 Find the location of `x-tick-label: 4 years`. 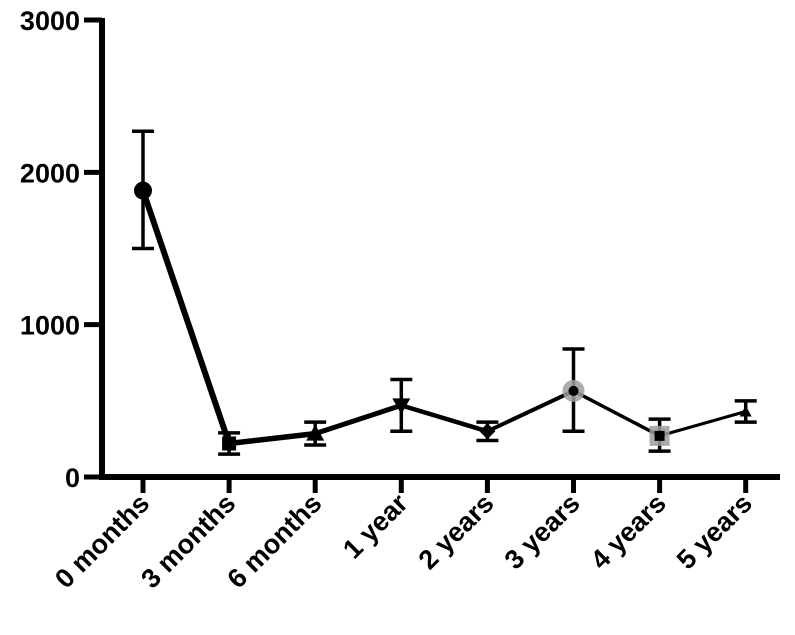

x-tick-label: 4 years is located at coordinates (628, 531).